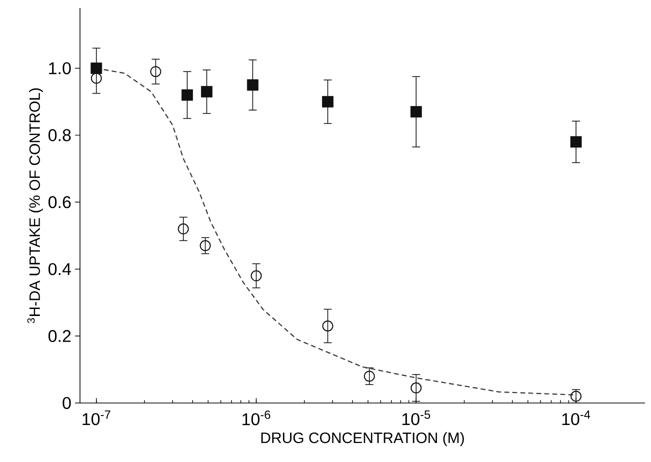 Image resolution: width=651 pixels, height=462 pixels. I want to click on y-tick-label: 0.6, so click(59, 202).